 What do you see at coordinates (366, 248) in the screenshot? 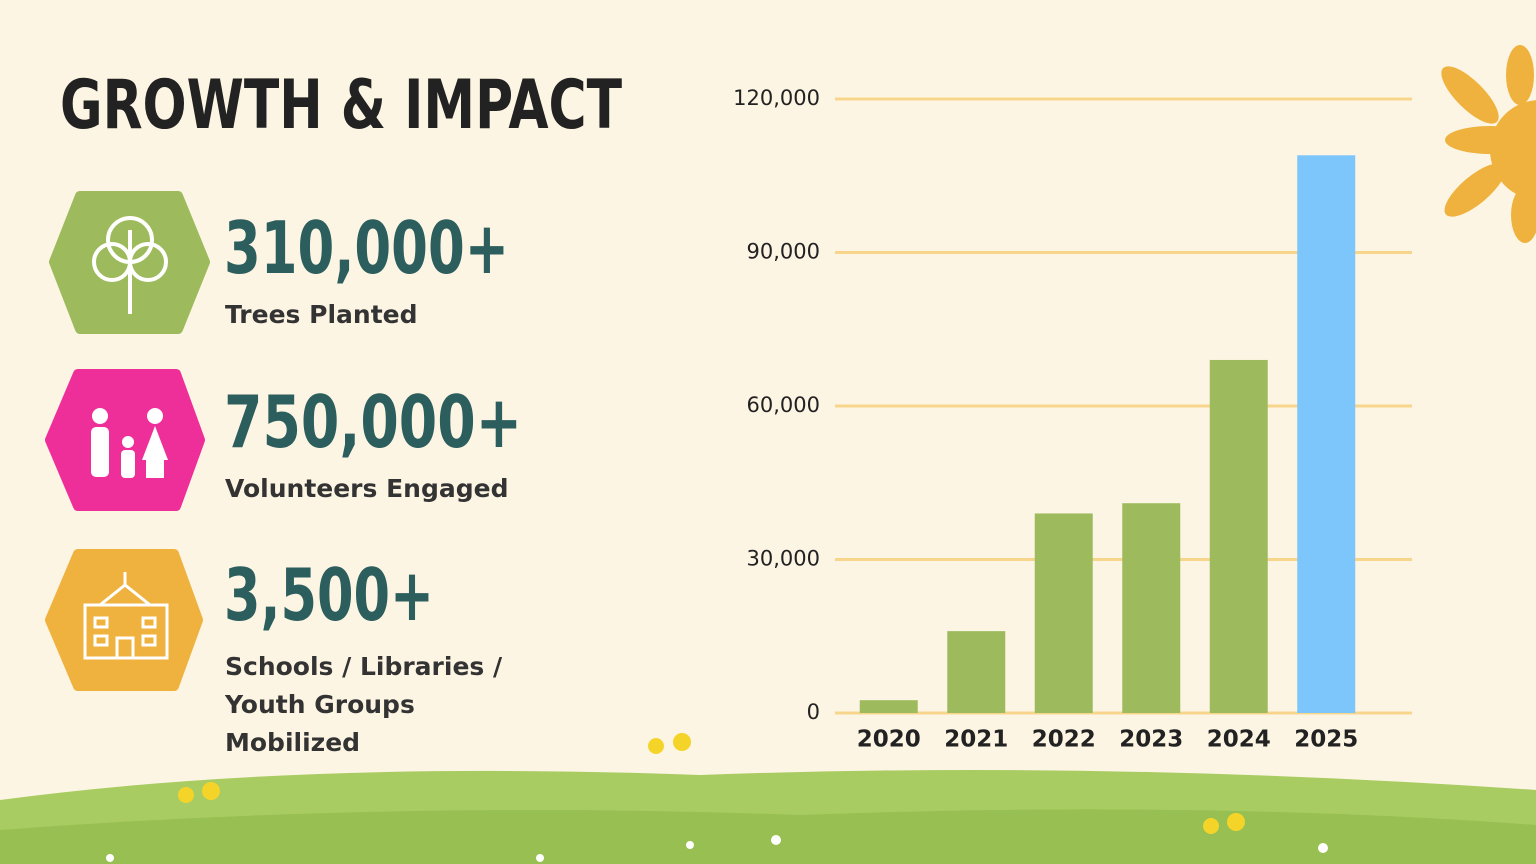
I see `stat-number: 310,000+` at bounding box center [366, 248].